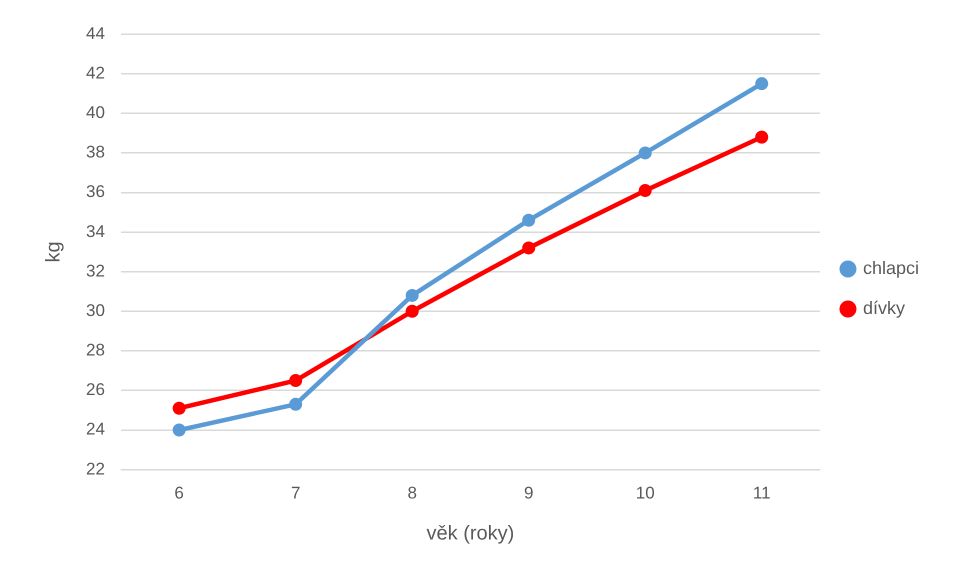  Describe the element at coordinates (95, 350) in the screenshot. I see `y-tick-label: 28` at that location.